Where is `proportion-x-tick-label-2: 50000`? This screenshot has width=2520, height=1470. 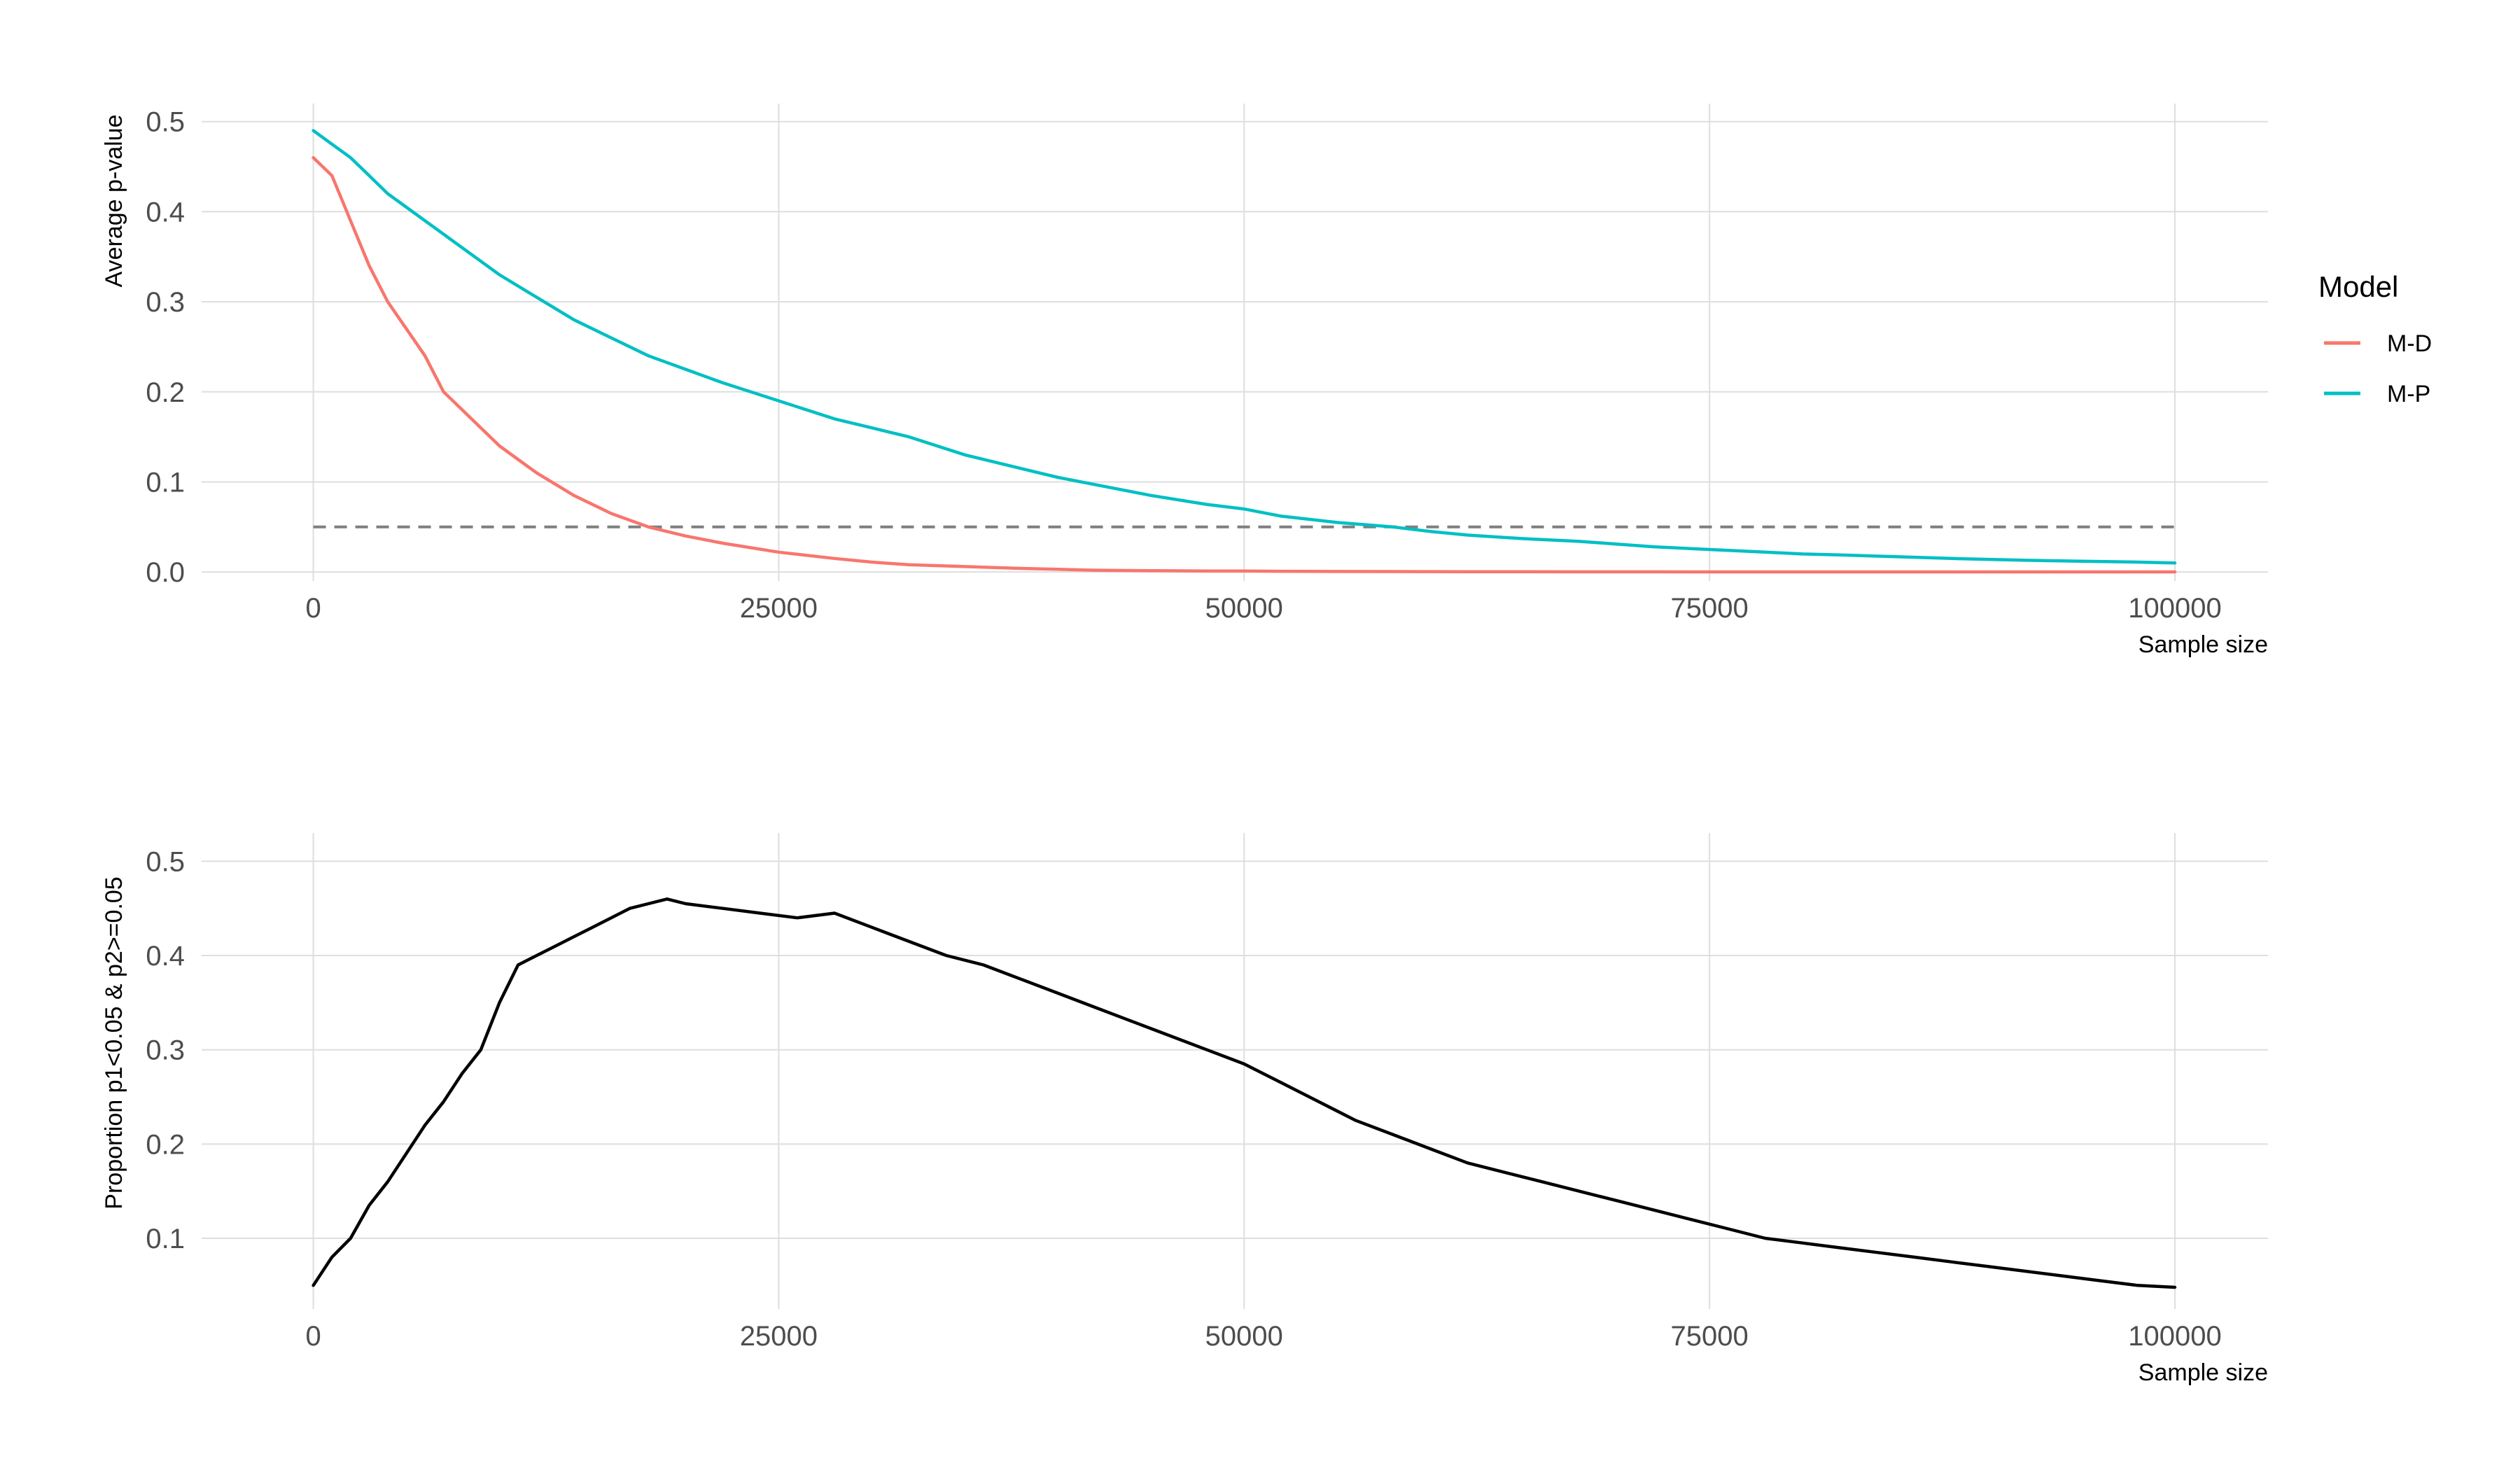 proportion-x-tick-label-2: 50000 is located at coordinates (1244, 1336).